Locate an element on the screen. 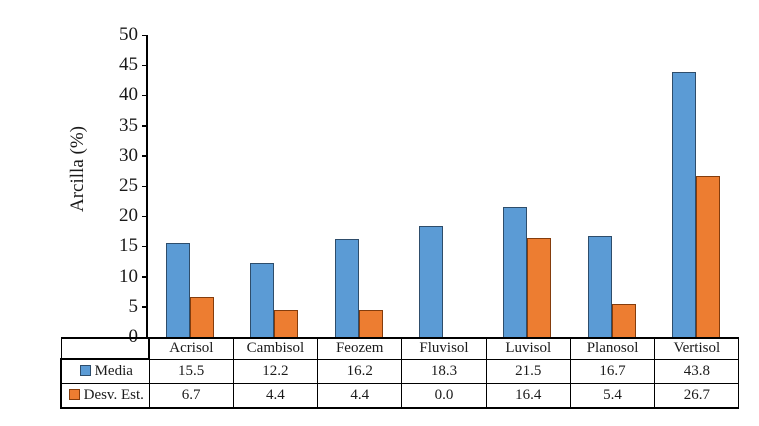  value-cell-desv-est-acrisol: 6.7 is located at coordinates (191, 396).